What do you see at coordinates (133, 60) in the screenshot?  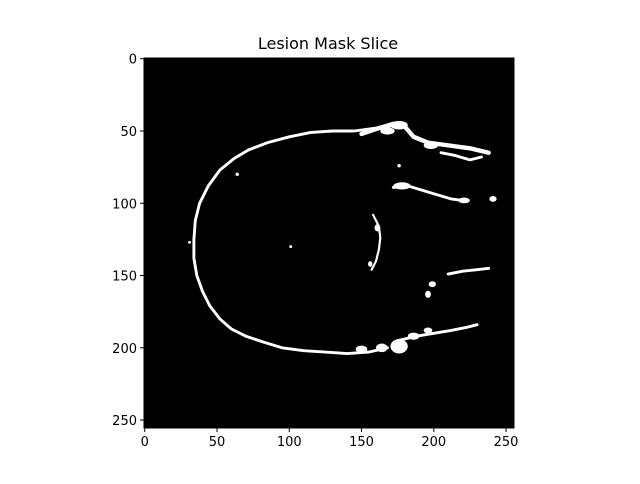 I see `y-tick-label: 0` at bounding box center [133, 60].